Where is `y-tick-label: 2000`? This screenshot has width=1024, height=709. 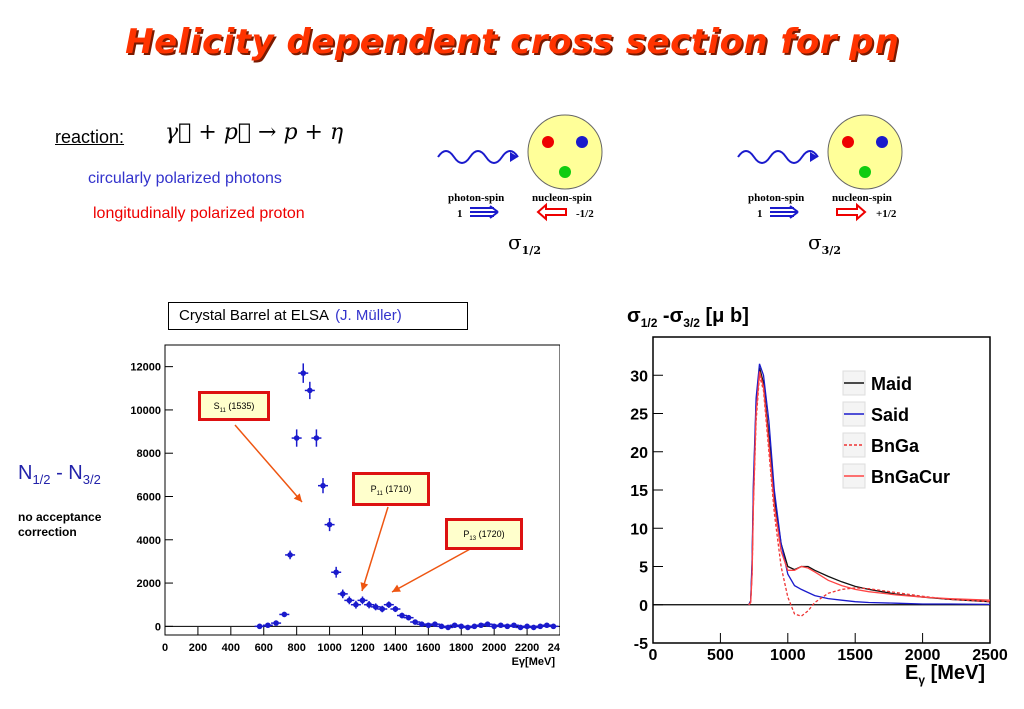
y-tick-label: 2000 is located at coordinates (149, 584).